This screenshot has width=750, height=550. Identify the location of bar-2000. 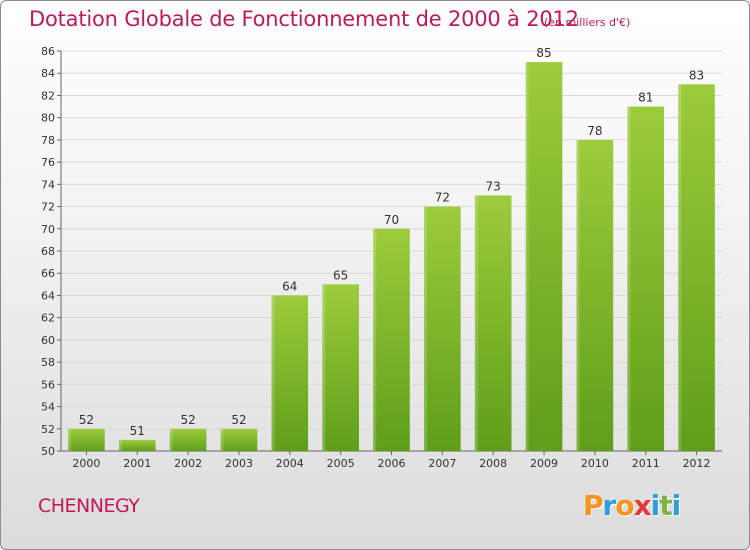
(86, 439).